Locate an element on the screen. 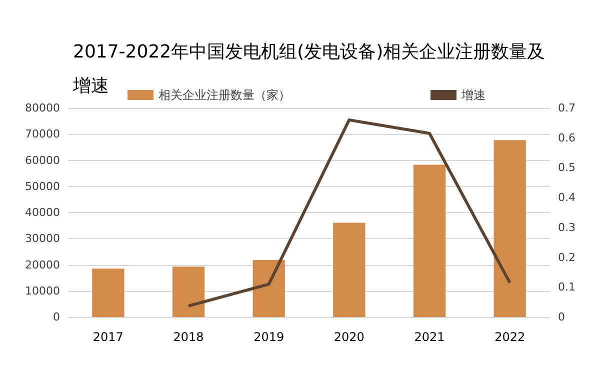 The image size is (613, 385). y2-tick-label: 0.1 is located at coordinates (567, 287).